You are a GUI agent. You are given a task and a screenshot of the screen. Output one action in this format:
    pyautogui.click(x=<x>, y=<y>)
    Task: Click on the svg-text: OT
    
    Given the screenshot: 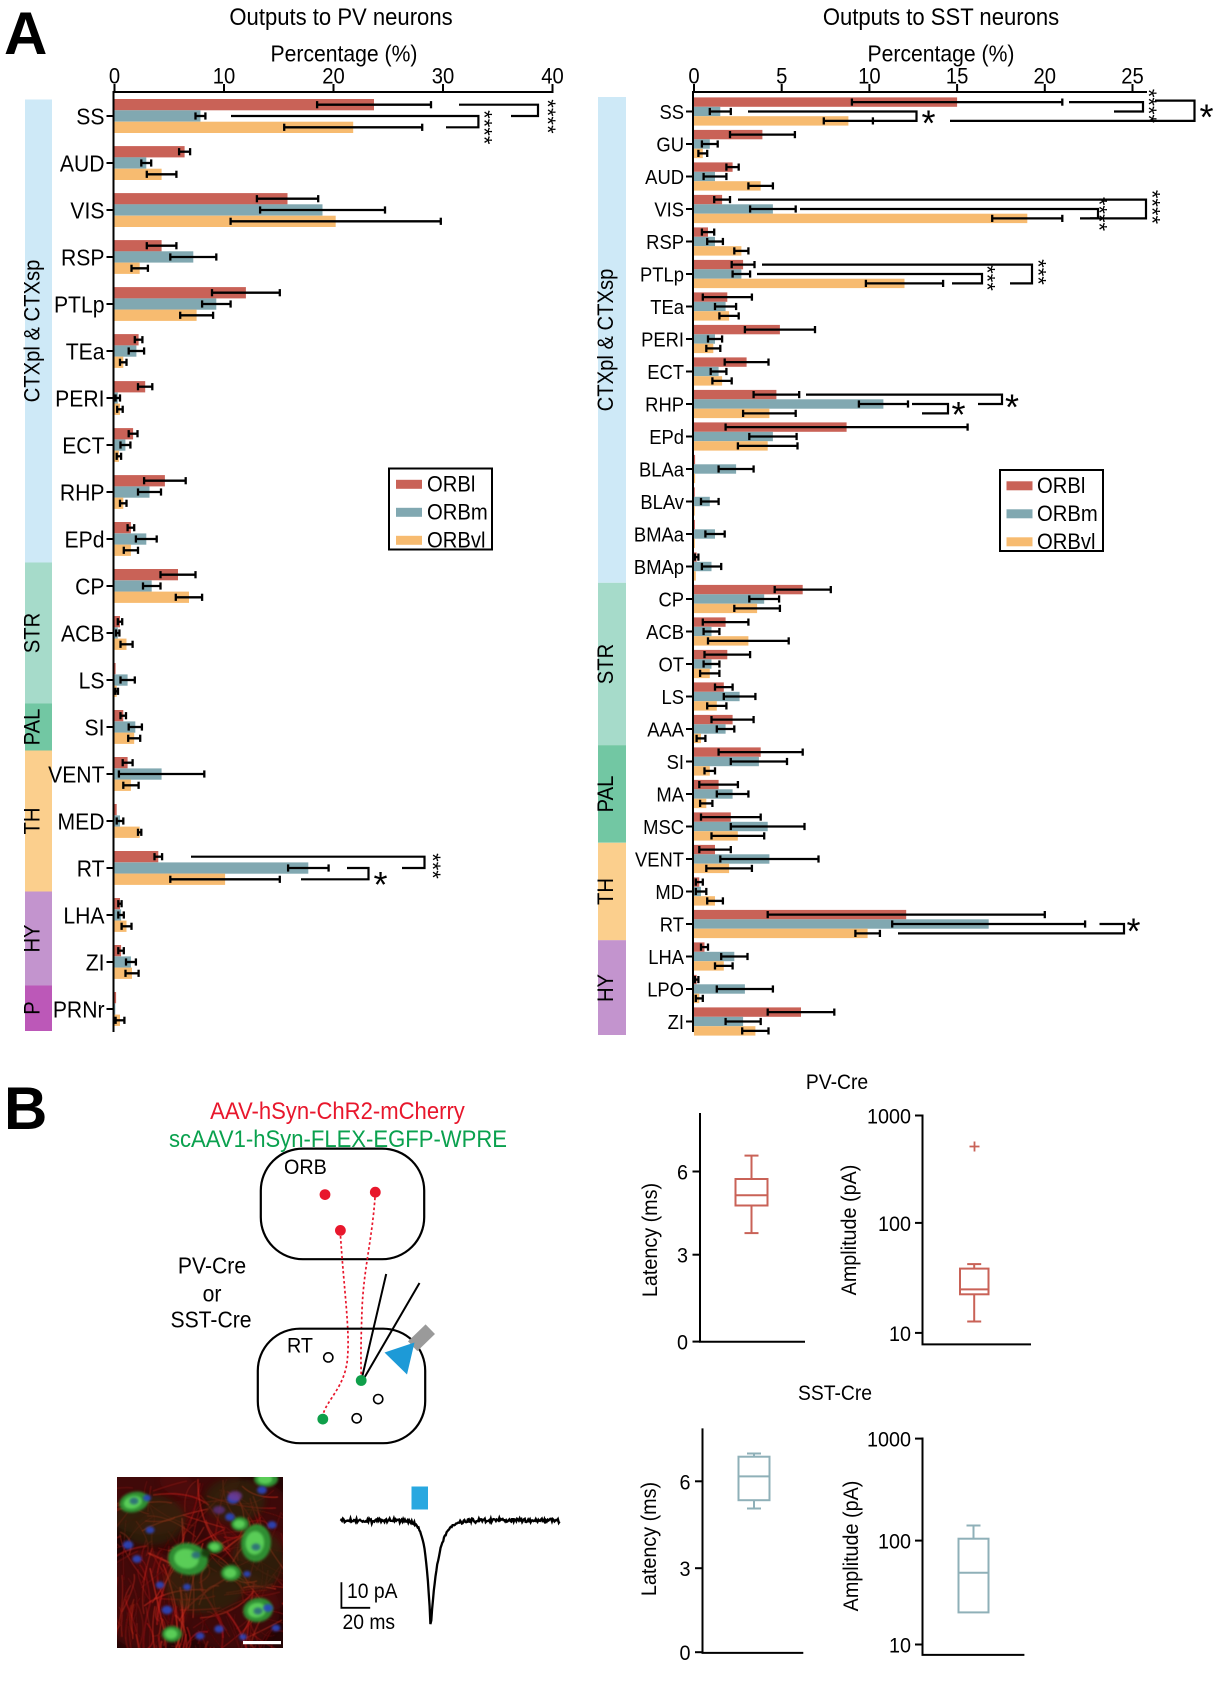 What is the action you would take?
    pyautogui.click(x=671, y=666)
    